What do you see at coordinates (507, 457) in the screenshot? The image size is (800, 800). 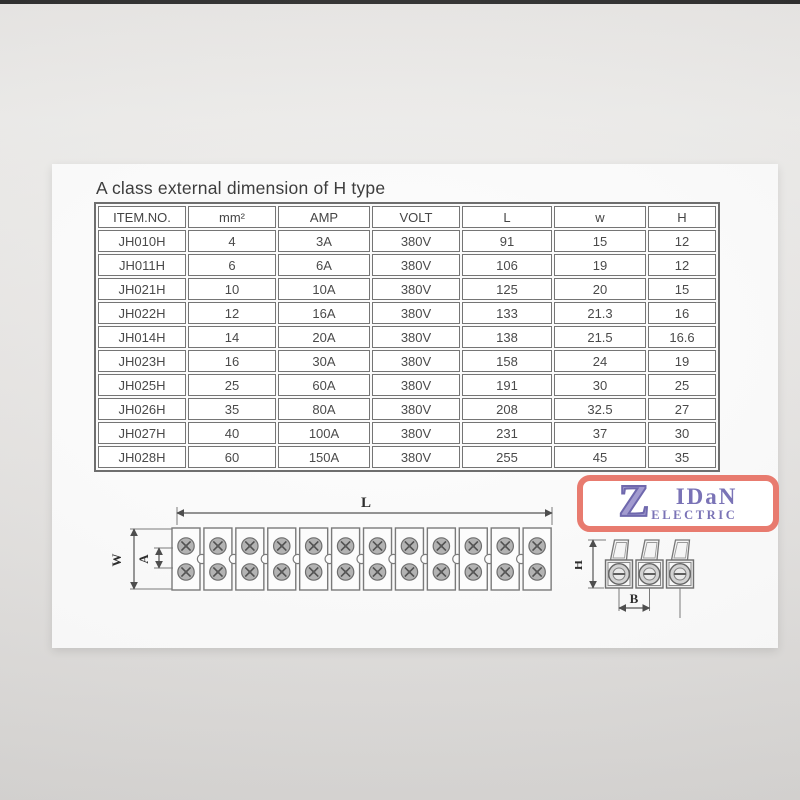 I see `spec-cell: 255` at bounding box center [507, 457].